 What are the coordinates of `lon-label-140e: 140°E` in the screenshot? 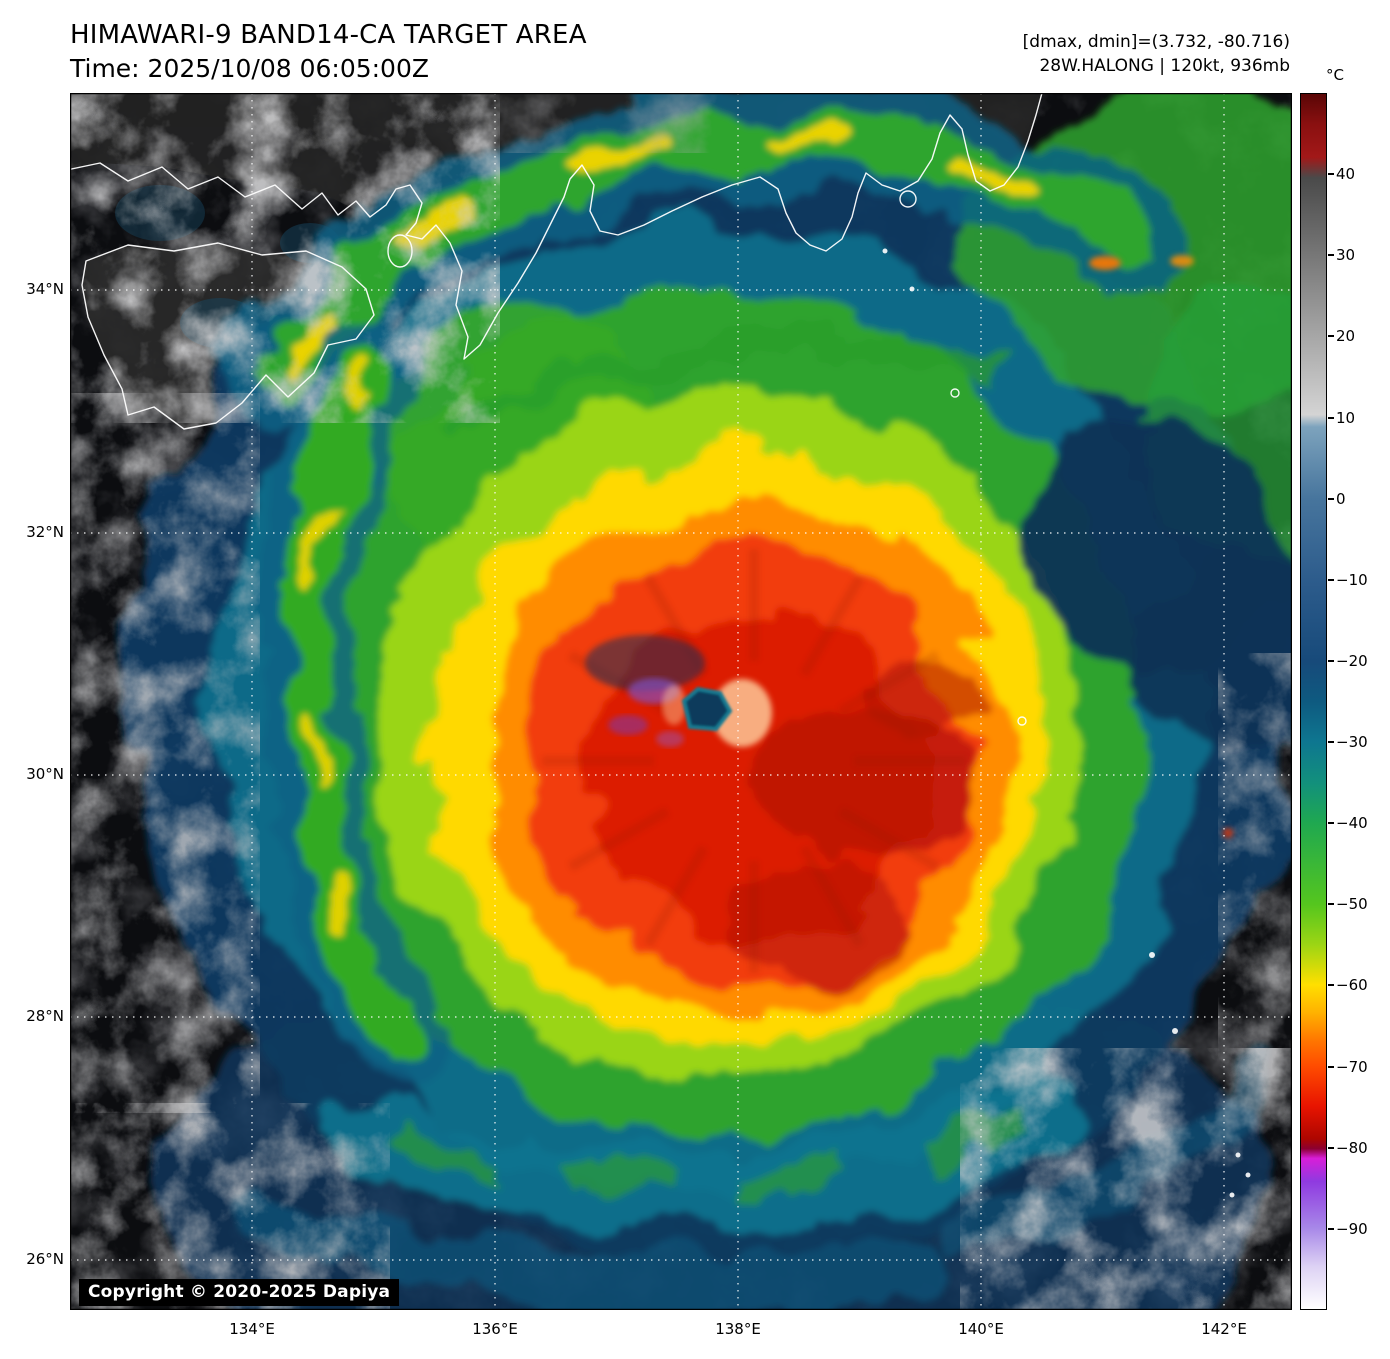 It's located at (981, 1329).